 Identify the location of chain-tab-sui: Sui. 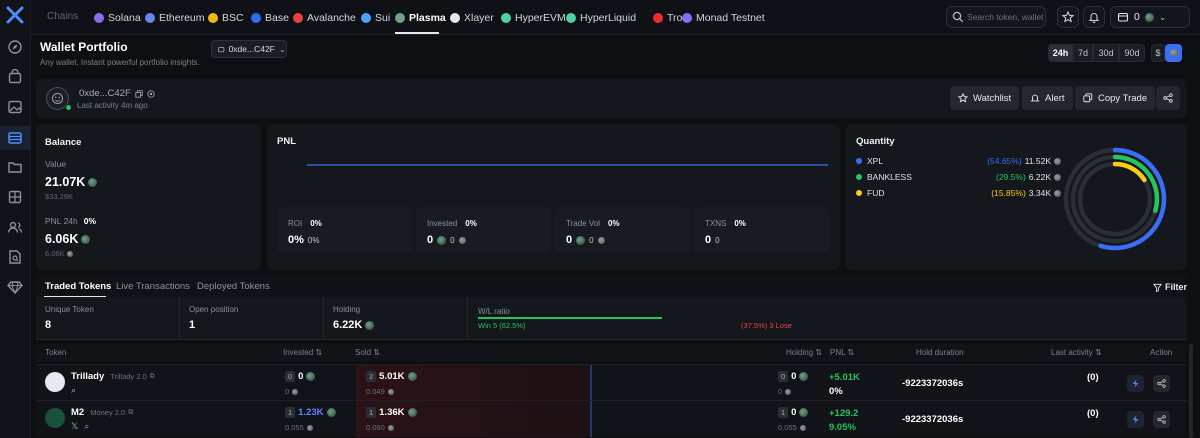
(375, 18).